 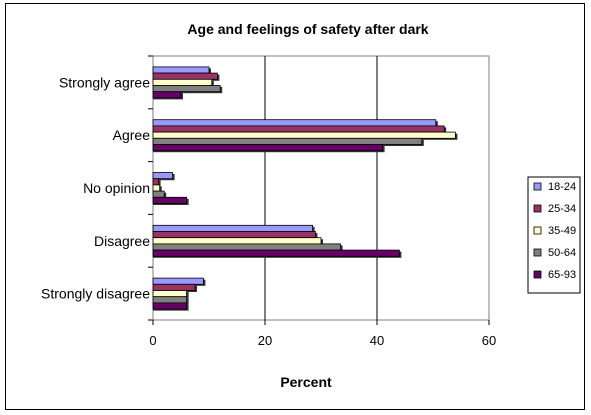 What do you see at coordinates (116, 188) in the screenshot?
I see `category-label: No opinion` at bounding box center [116, 188].